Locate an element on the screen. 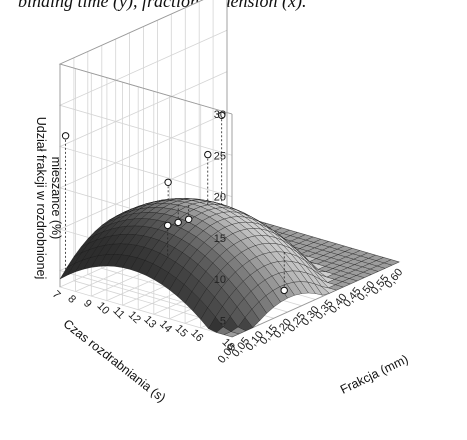 The image size is (467, 440). y-tick-label: 7 is located at coordinates (56, 294).